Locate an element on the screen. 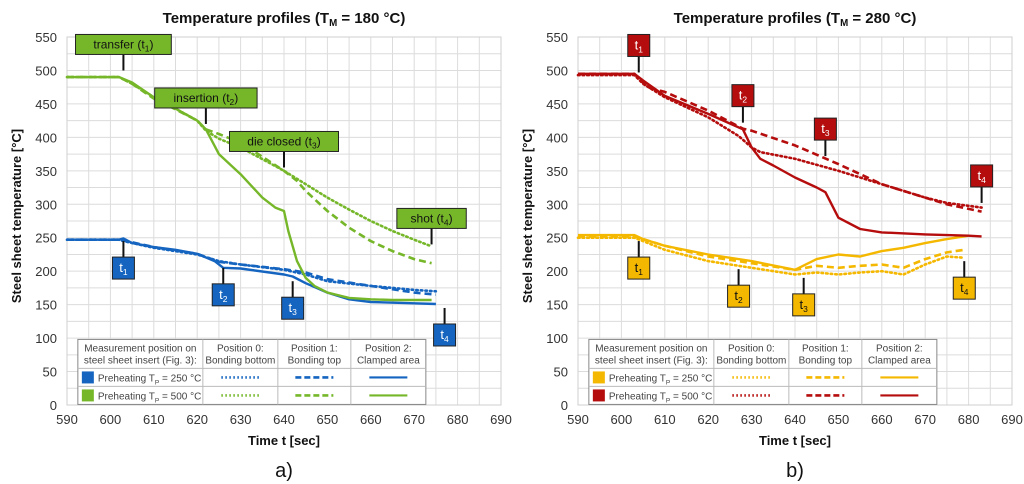 The height and width of the screenshot is (484, 1024). annotation-marker: transfer (t1) is located at coordinates (123, 52).